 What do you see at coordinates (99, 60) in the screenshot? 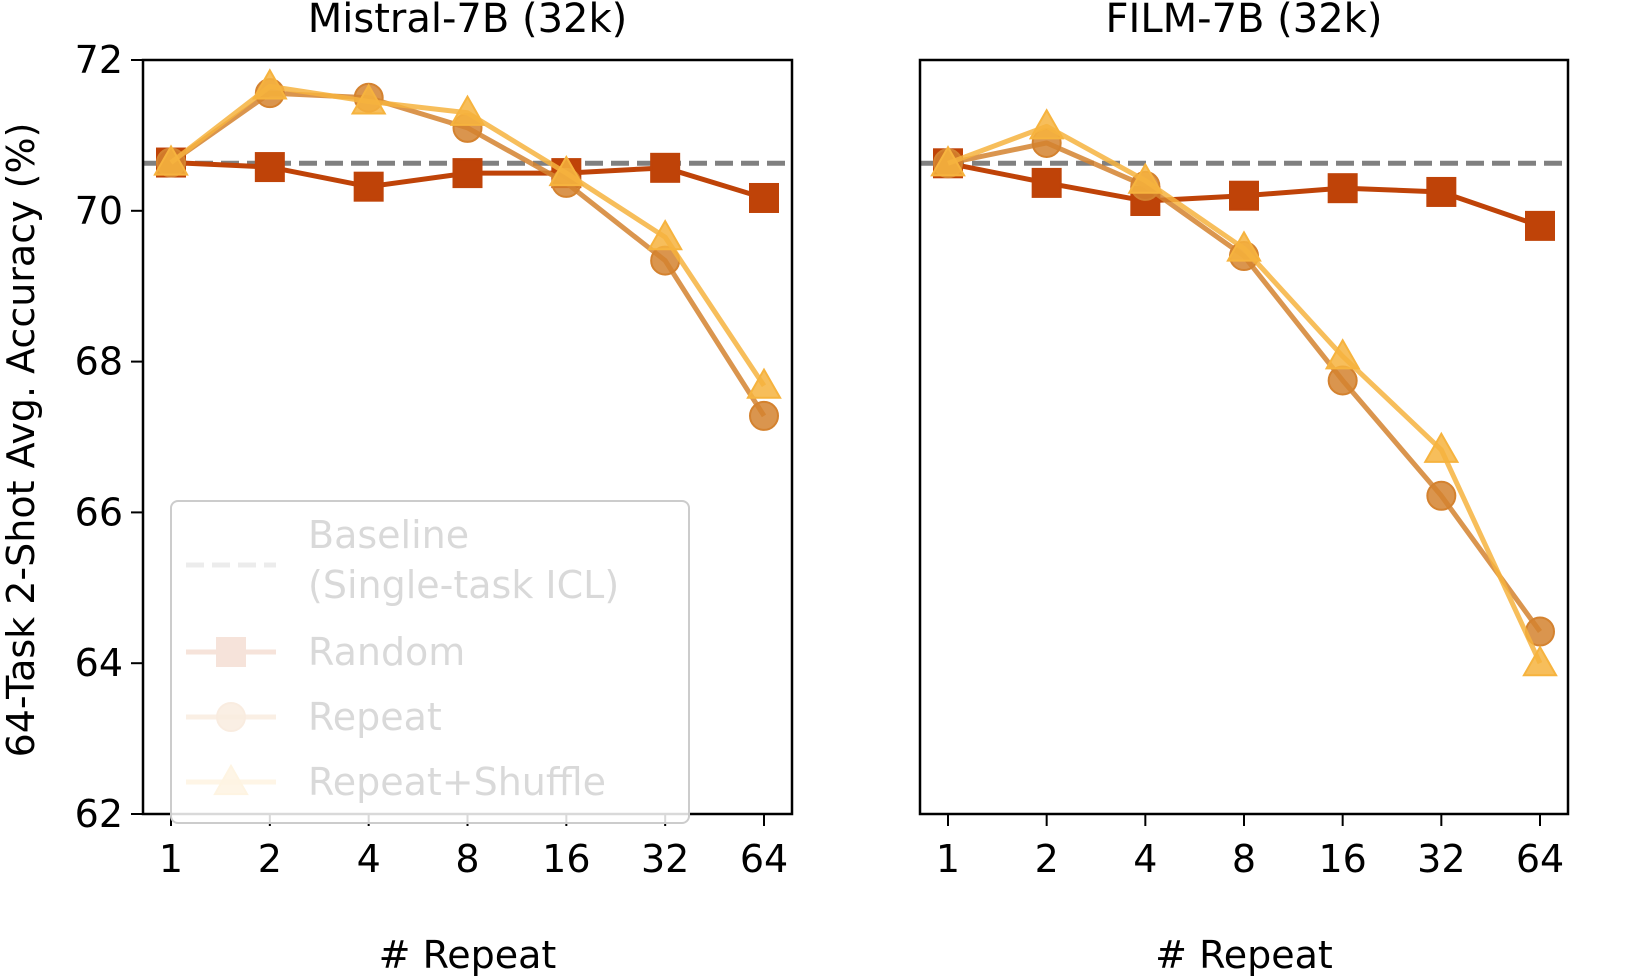
I see `y-tick-label: 72` at bounding box center [99, 60].